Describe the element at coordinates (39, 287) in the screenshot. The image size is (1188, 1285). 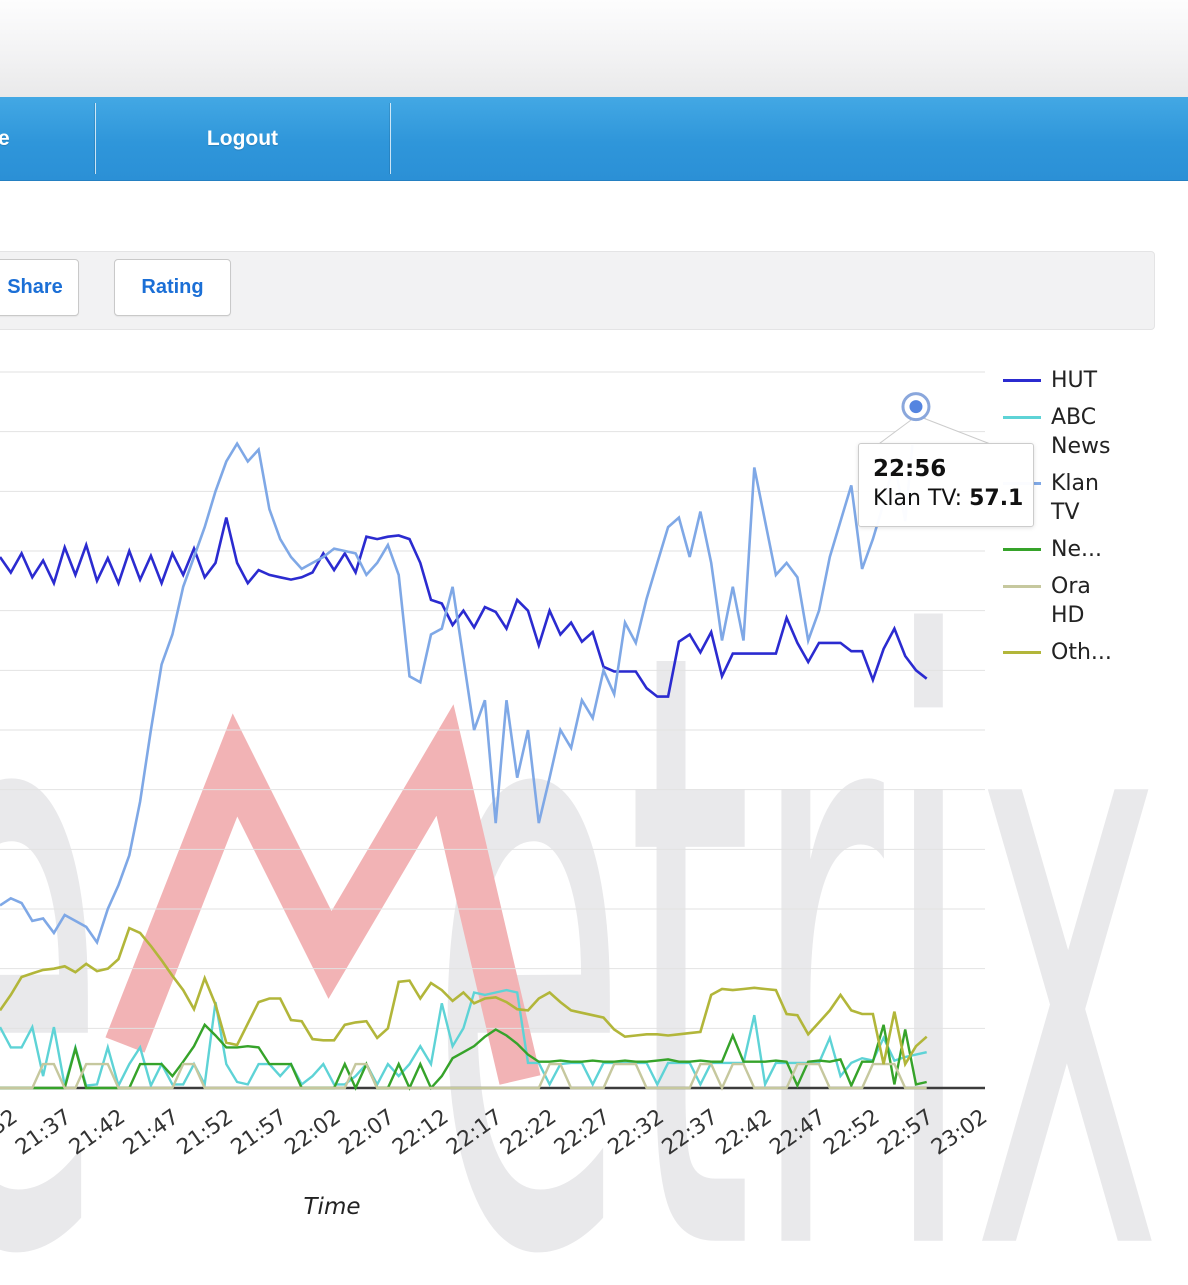
I see `share-button: Share` at that location.